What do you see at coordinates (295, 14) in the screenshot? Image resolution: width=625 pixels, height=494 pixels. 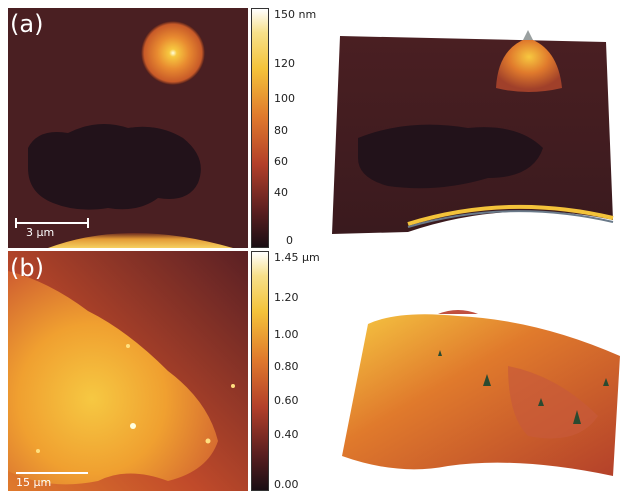 I see `colorbar-a-tick: 150 nm` at bounding box center [295, 14].